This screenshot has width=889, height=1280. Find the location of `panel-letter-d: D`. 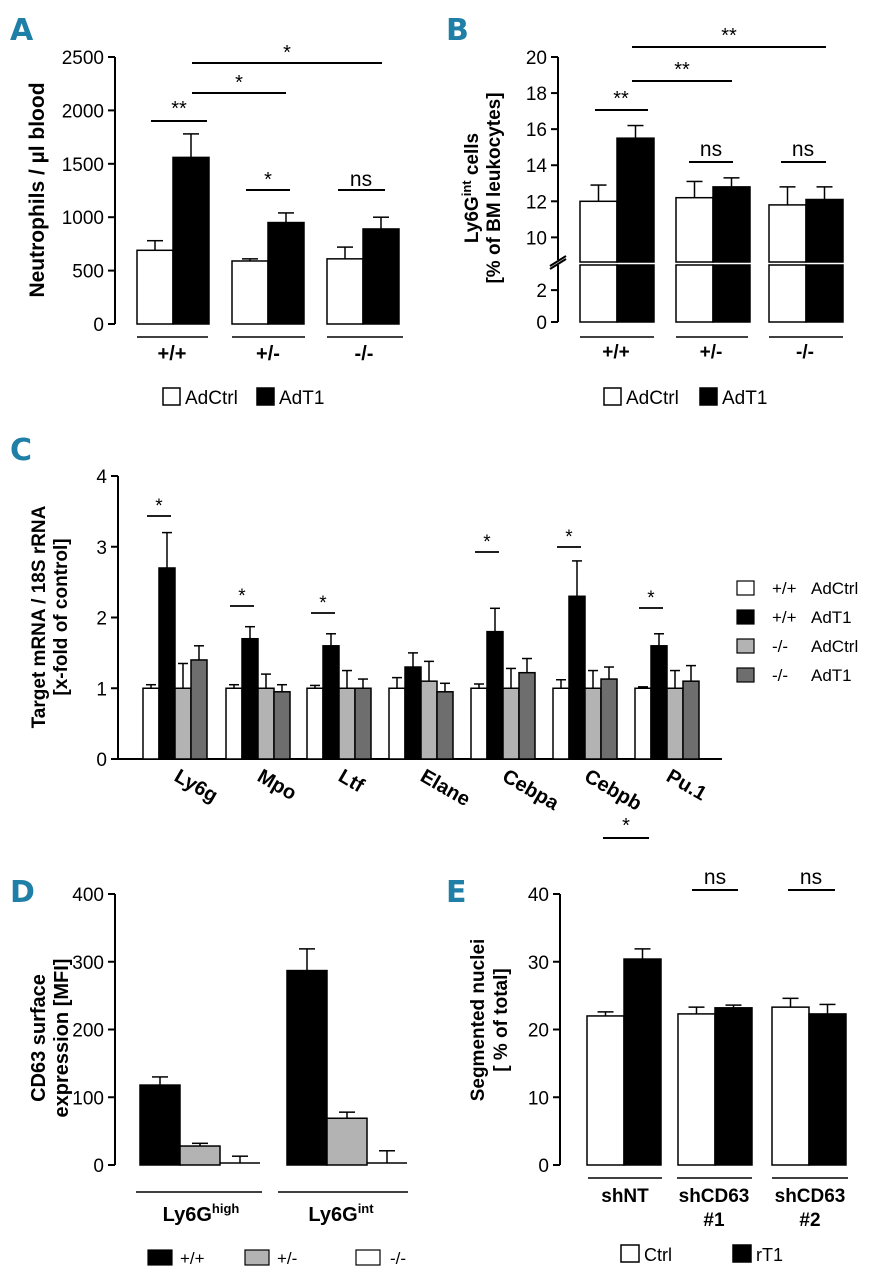

panel-letter-d: D is located at coordinates (22, 892).